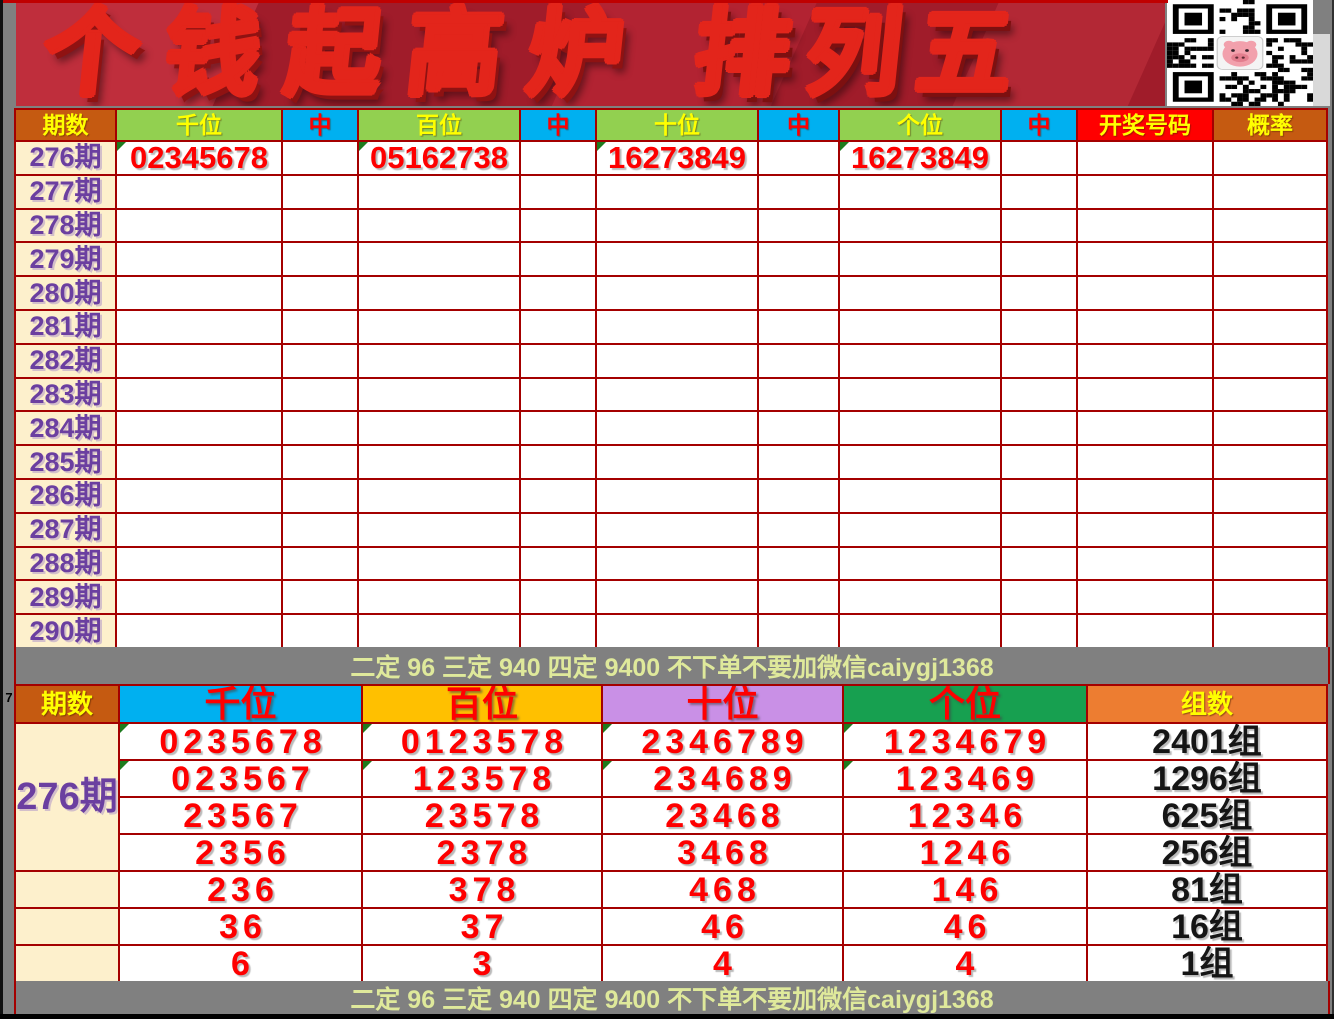 The height and width of the screenshot is (1019, 1334). Describe the element at coordinates (65, 125) in the screenshot. I see `t1-header-period: 期数` at that location.